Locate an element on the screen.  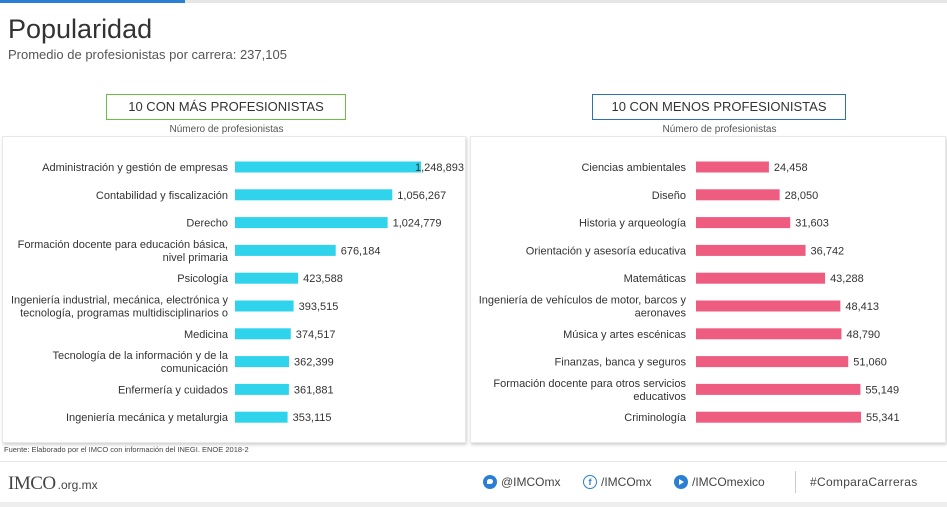
logo-domain: .org.mx is located at coordinates (77, 485).